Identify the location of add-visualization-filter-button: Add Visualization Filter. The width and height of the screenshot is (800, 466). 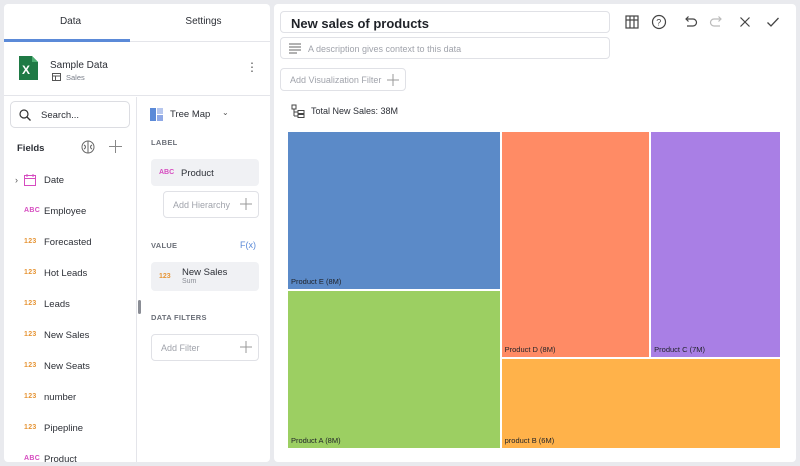
(343, 79).